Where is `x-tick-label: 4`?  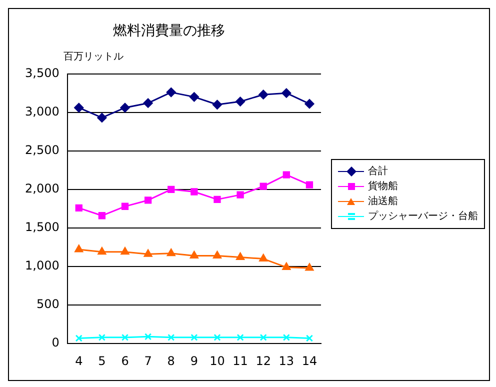 x-tick-label: 4 is located at coordinates (79, 361).